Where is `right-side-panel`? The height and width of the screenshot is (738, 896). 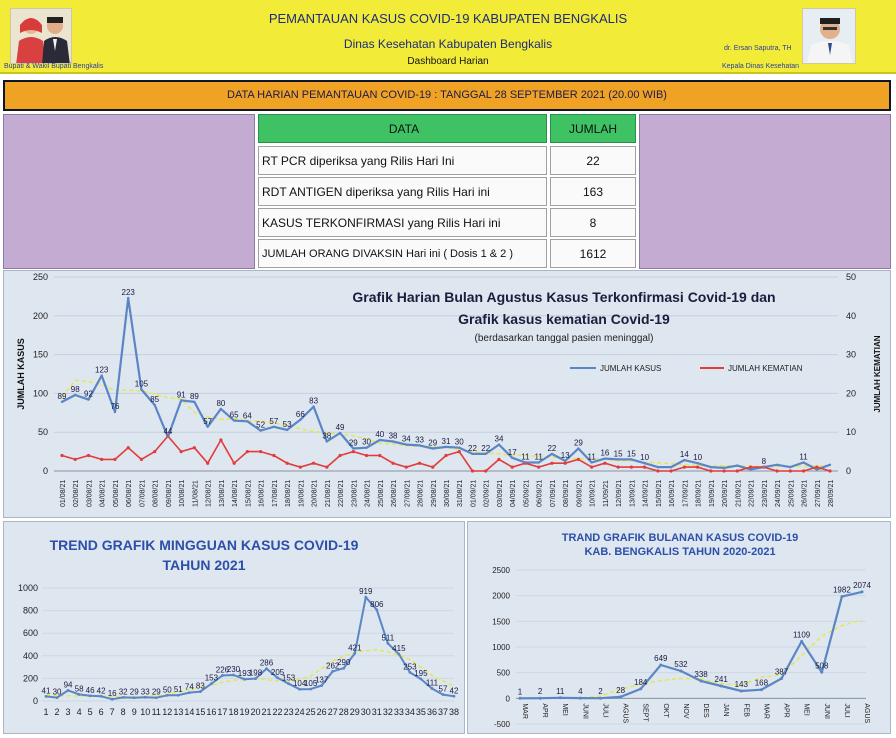
right-side-panel is located at coordinates (765, 191).